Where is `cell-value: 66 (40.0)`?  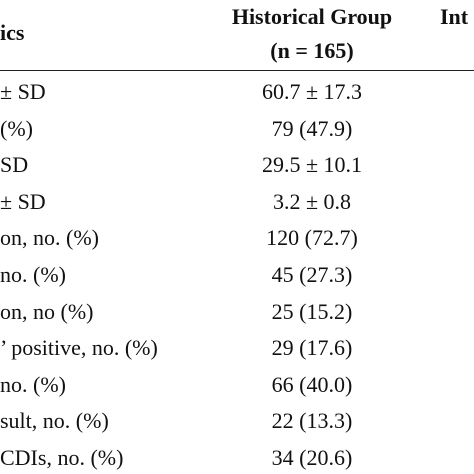 cell-value: 66 (40.0) is located at coordinates (312, 384).